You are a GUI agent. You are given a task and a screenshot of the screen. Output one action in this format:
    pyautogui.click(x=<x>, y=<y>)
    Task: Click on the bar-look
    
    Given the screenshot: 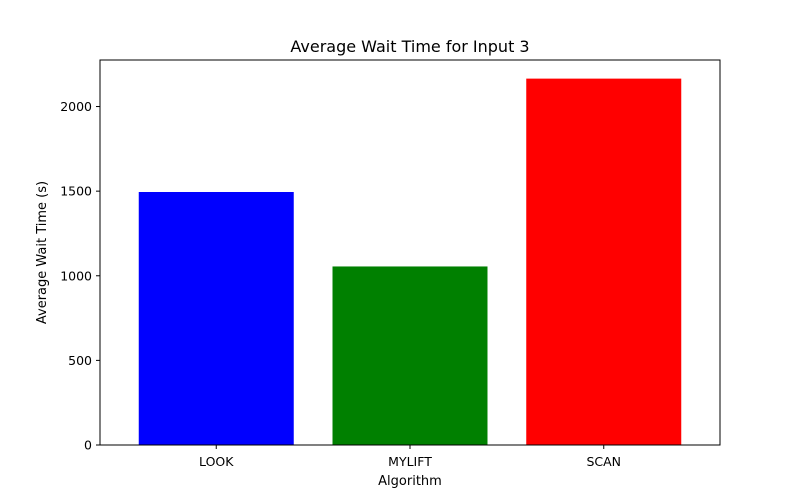 What is the action you would take?
    pyautogui.click(x=216, y=318)
    